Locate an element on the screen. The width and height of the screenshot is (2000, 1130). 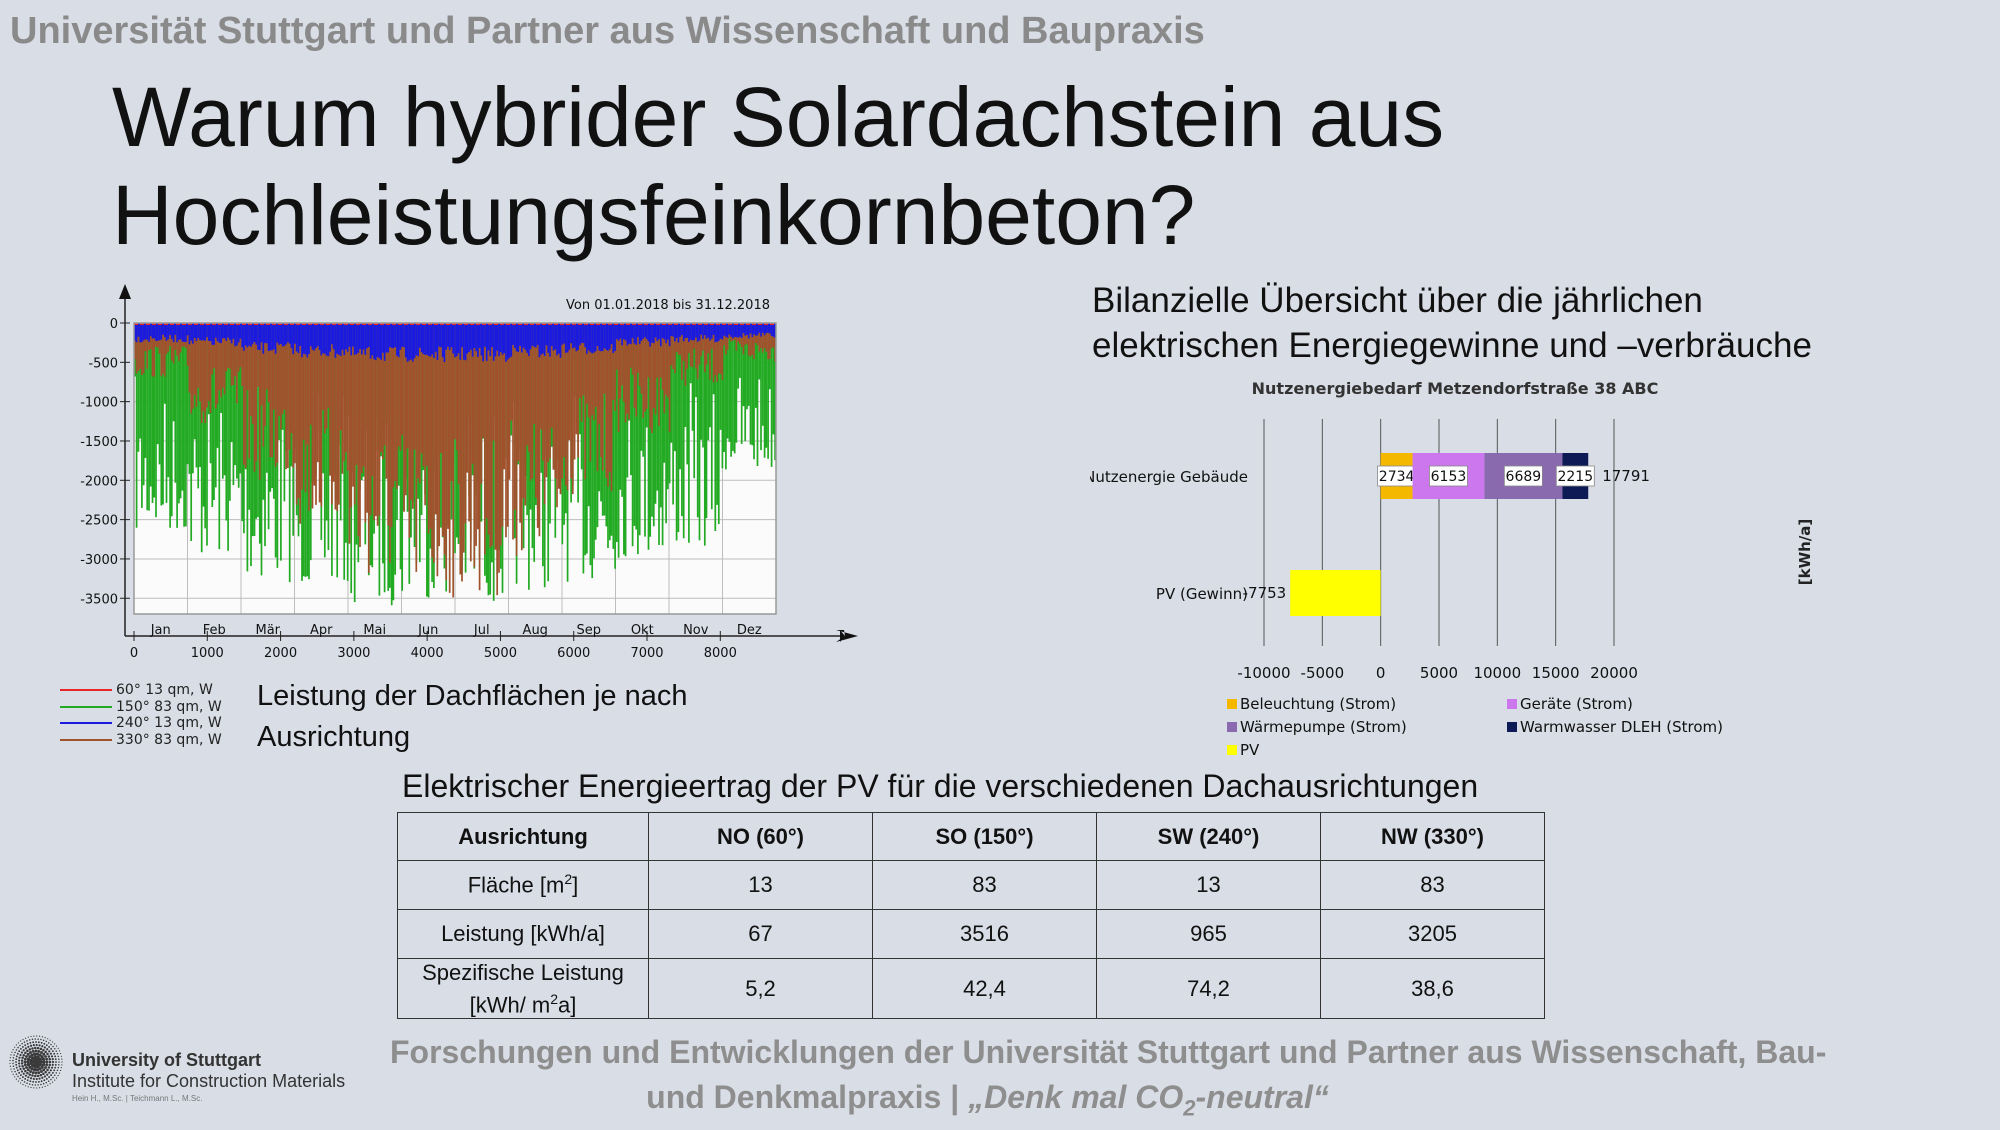
legend-label: Beleuchtung (Strom) is located at coordinates (1318, 704).